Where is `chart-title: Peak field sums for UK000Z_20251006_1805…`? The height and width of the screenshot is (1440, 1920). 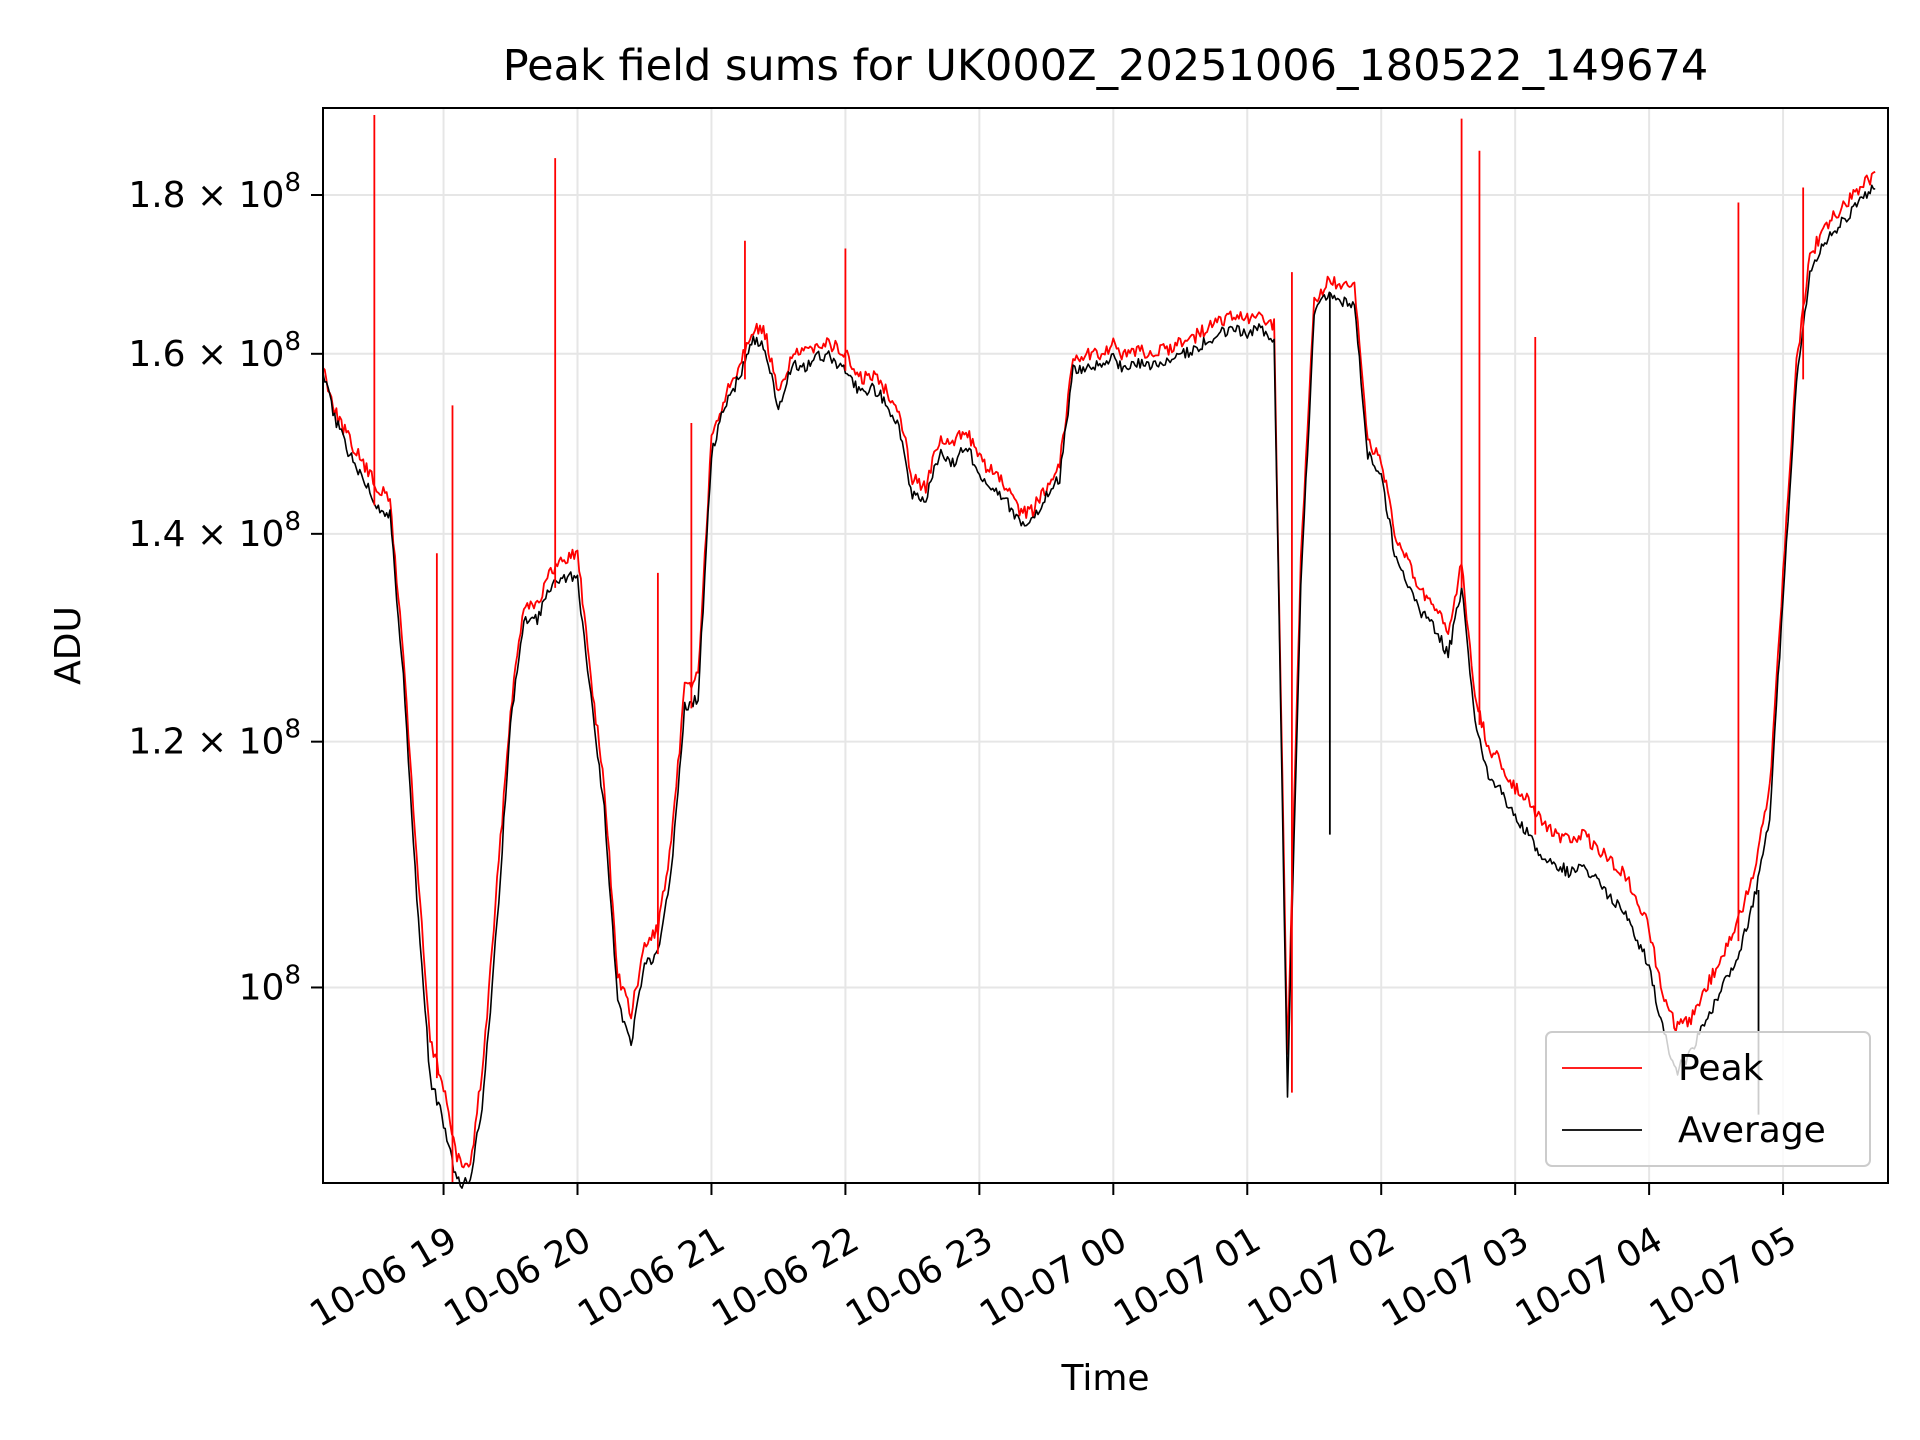
chart-title: Peak field sums for UK000Z_20251006_1805… is located at coordinates (1106, 66).